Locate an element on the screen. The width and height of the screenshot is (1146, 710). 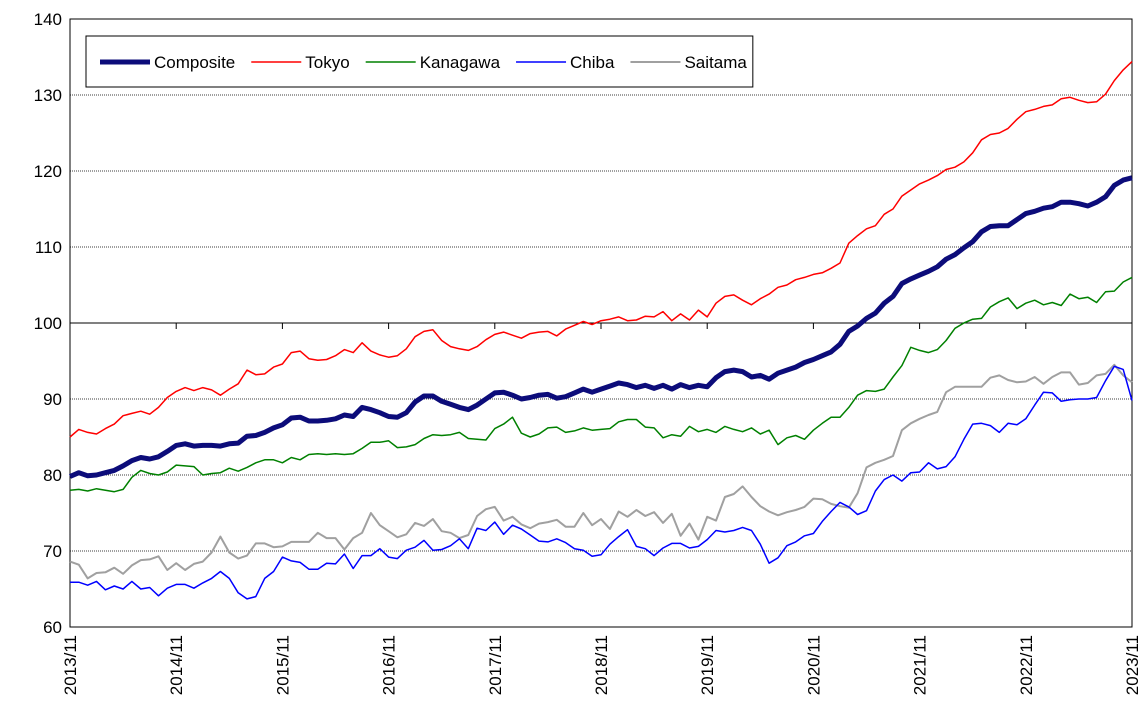
x-tick-label: 2015/11 is located at coordinates (282, 665).